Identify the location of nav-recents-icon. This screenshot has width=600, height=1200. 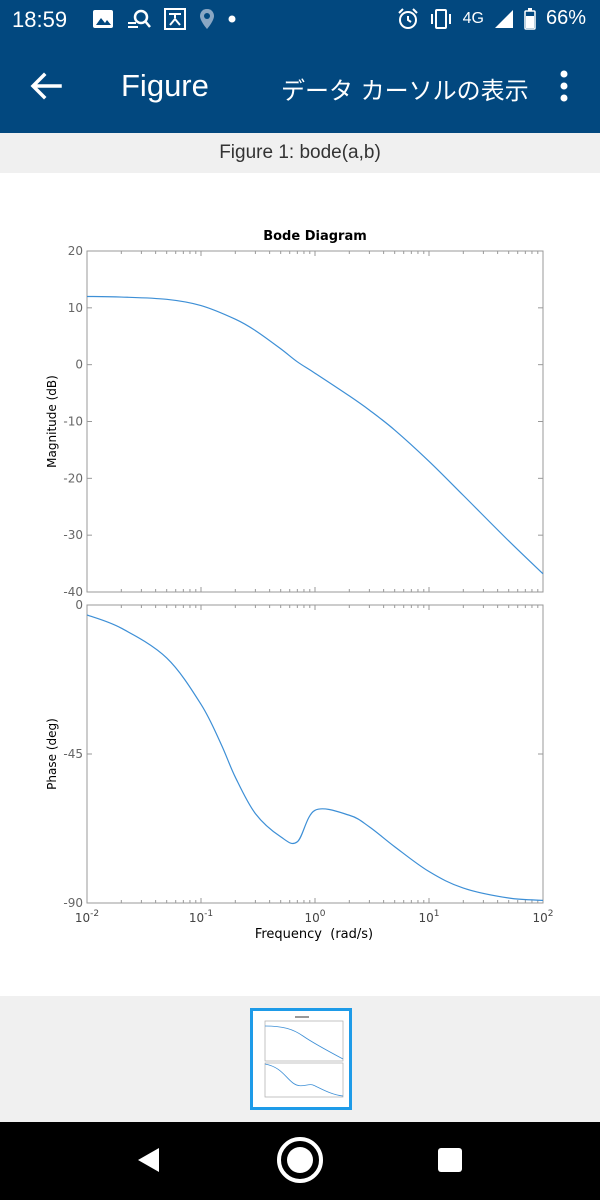
(450, 1160).